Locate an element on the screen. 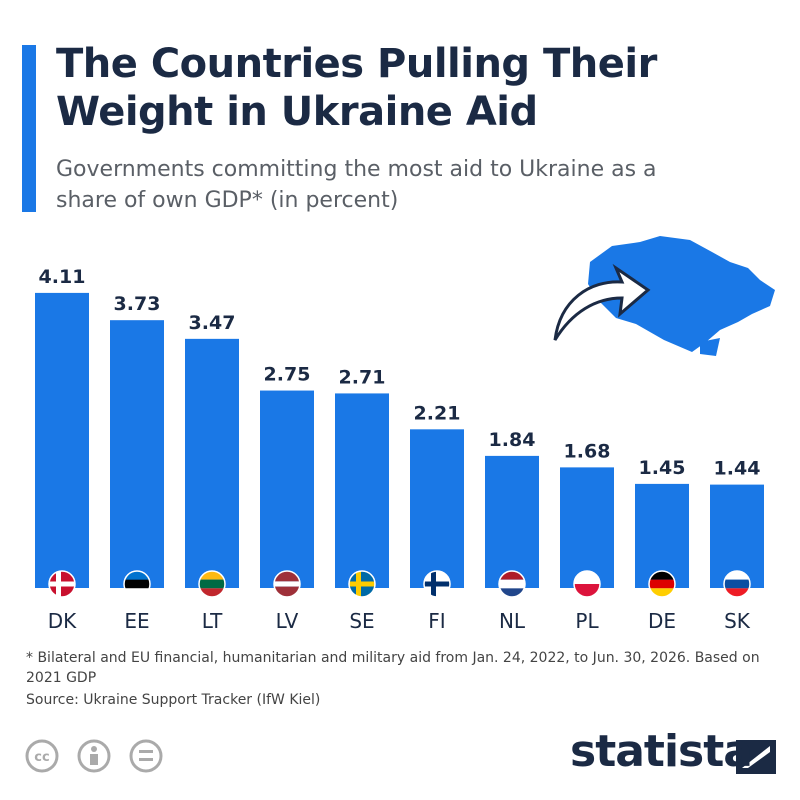  x-tick-label: PL is located at coordinates (587, 621).